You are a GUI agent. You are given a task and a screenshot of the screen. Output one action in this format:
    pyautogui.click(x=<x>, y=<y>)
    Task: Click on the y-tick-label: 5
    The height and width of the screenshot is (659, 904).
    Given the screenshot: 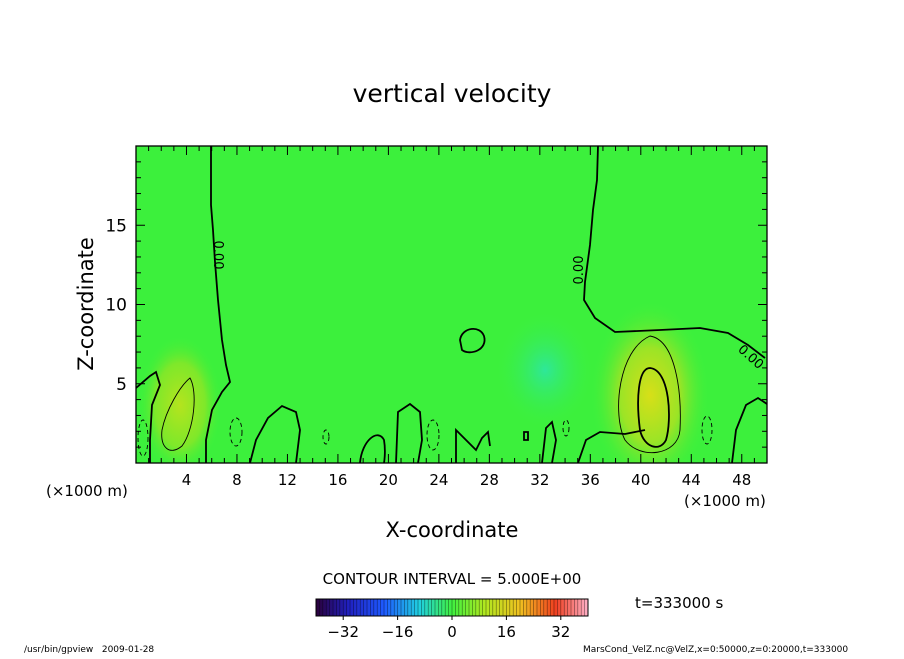 What is the action you would take?
    pyautogui.click(x=121, y=385)
    